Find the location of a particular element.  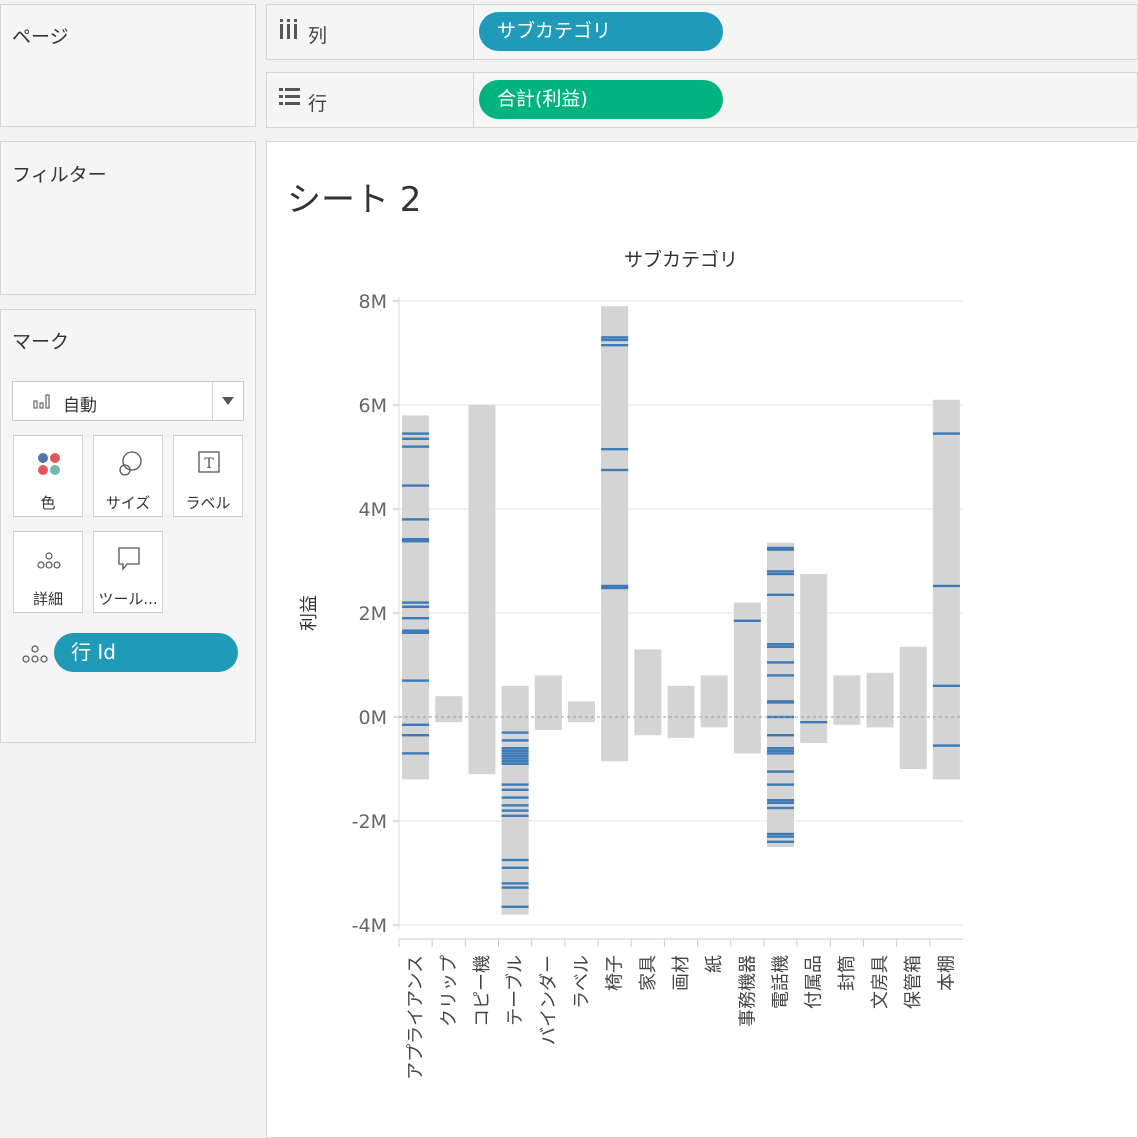

columns-shelf: 列 サブカテゴリ is located at coordinates (702, 32).